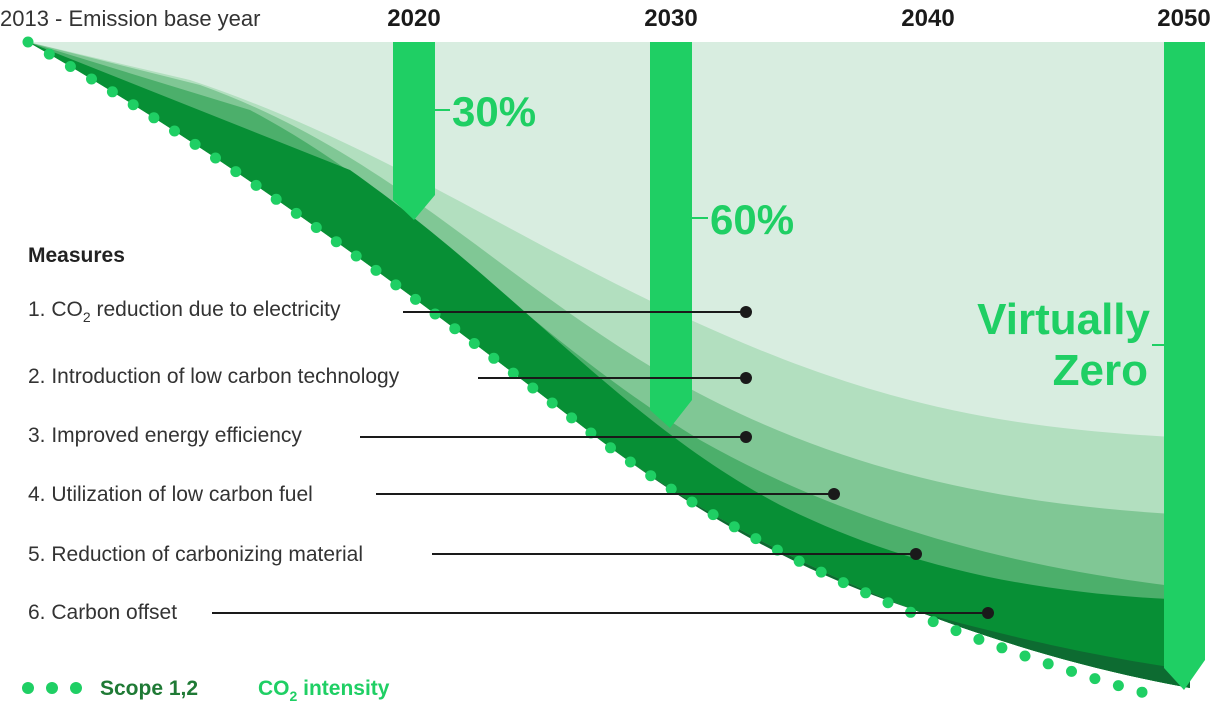 This screenshot has height=710, width=1218. I want to click on legend-scope-label: Scope 1,2, so click(149, 688).